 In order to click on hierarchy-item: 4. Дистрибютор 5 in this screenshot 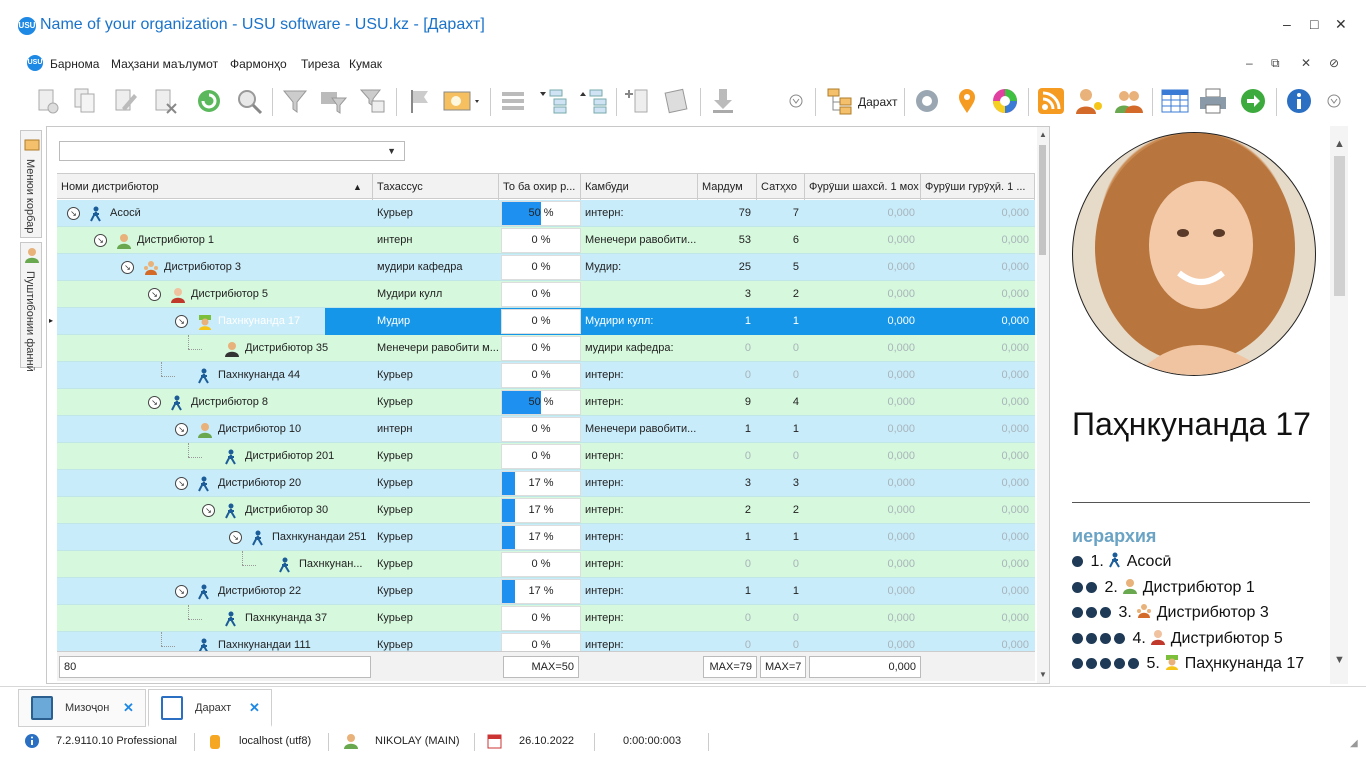, I will do `click(1177, 639)`.